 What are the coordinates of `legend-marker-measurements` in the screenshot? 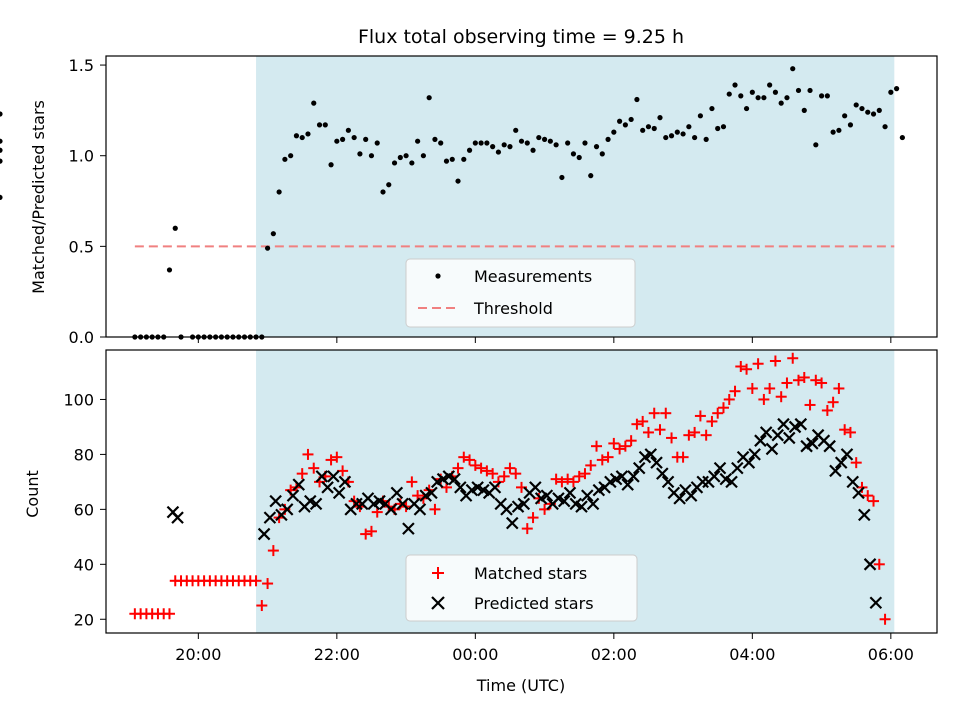 It's located at (438, 276).